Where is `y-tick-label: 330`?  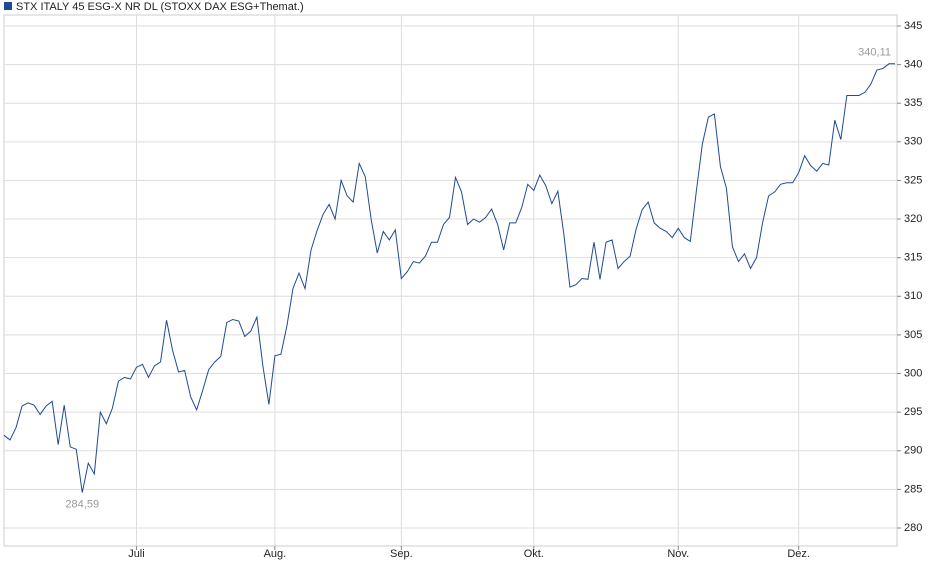
y-tick-label: 330 is located at coordinates (913, 142).